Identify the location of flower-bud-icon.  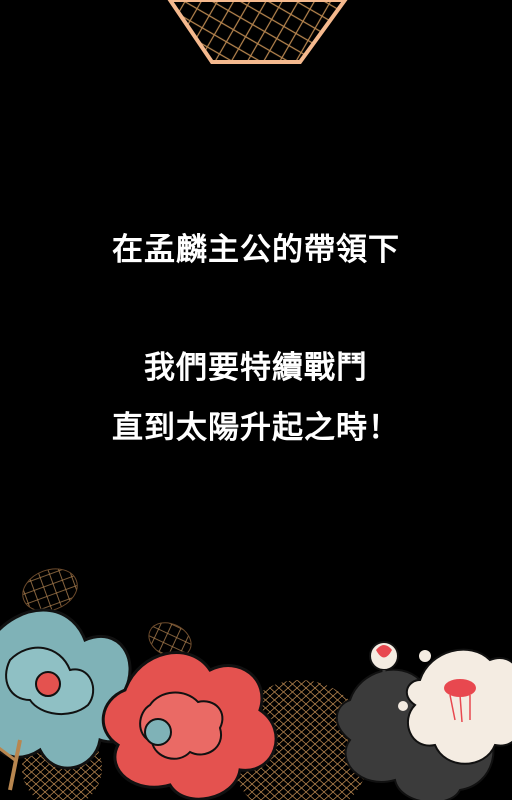
(384, 670).